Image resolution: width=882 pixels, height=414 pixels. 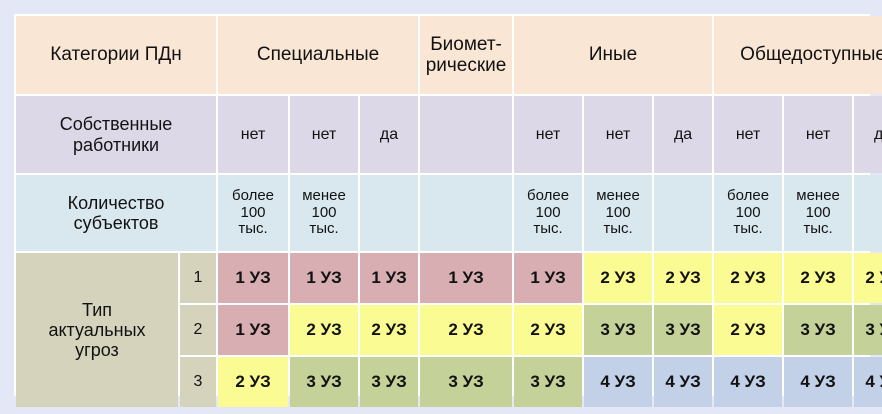 What do you see at coordinates (116, 55) in the screenshot?
I see `corner-label: Категории ПДн` at bounding box center [116, 55].